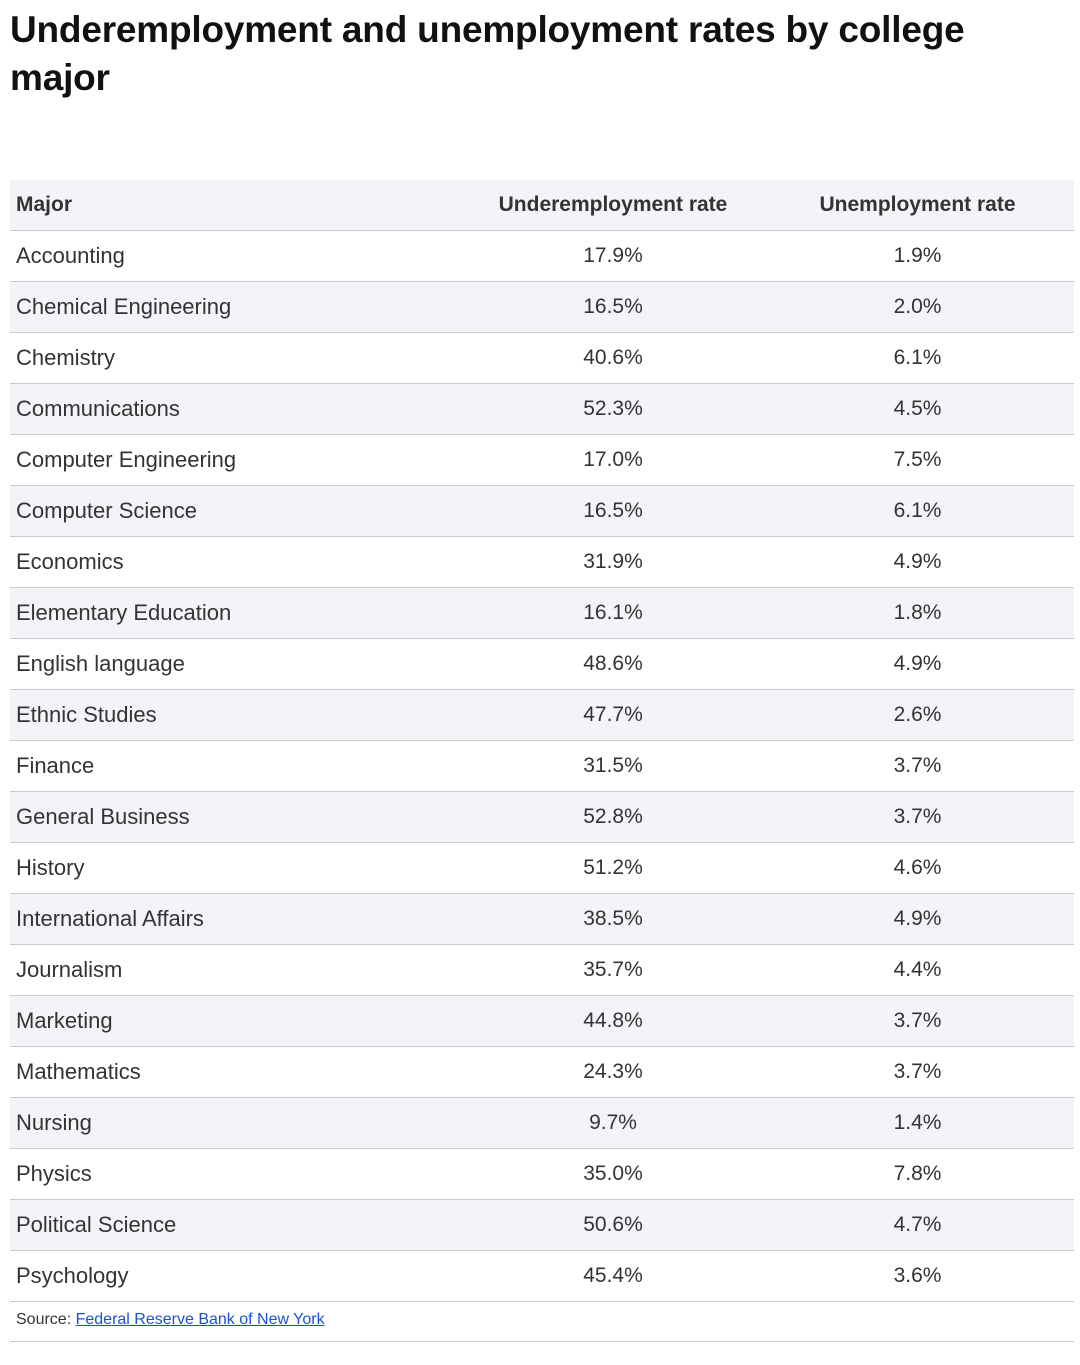 This screenshot has width=1080, height=1365. I want to click on table-row: International Affairs 38.5% 4.9%, so click(542, 919).